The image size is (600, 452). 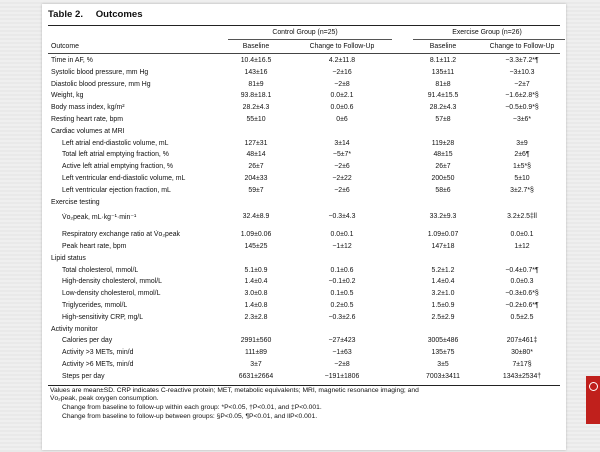 I want to click on exercise-change-cell: 0.0±0.3, so click(x=522, y=282).